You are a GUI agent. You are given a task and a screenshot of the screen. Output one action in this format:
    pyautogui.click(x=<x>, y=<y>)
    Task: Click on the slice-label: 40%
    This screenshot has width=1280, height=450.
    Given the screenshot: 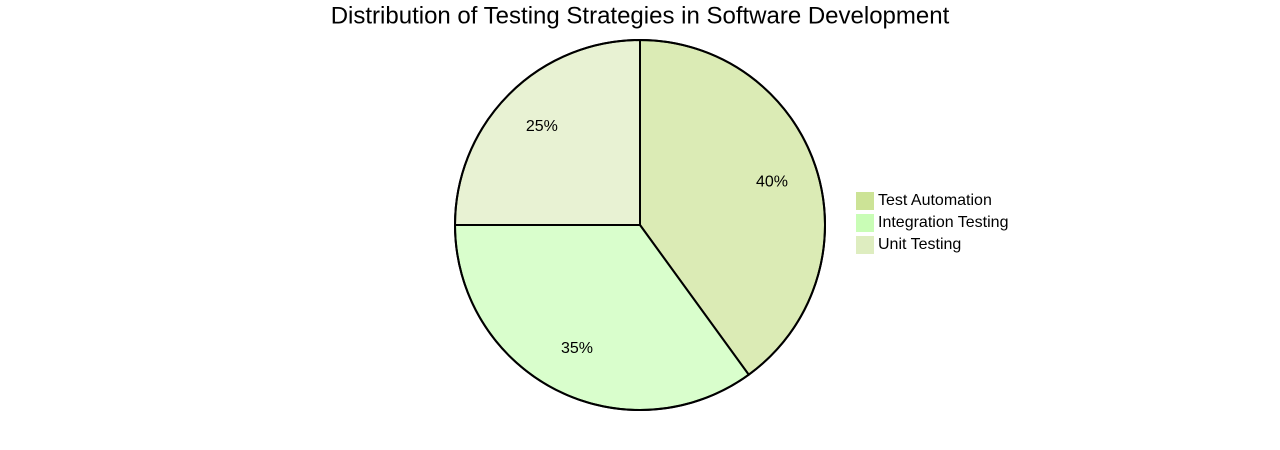 What is the action you would take?
    pyautogui.click(x=772, y=181)
    